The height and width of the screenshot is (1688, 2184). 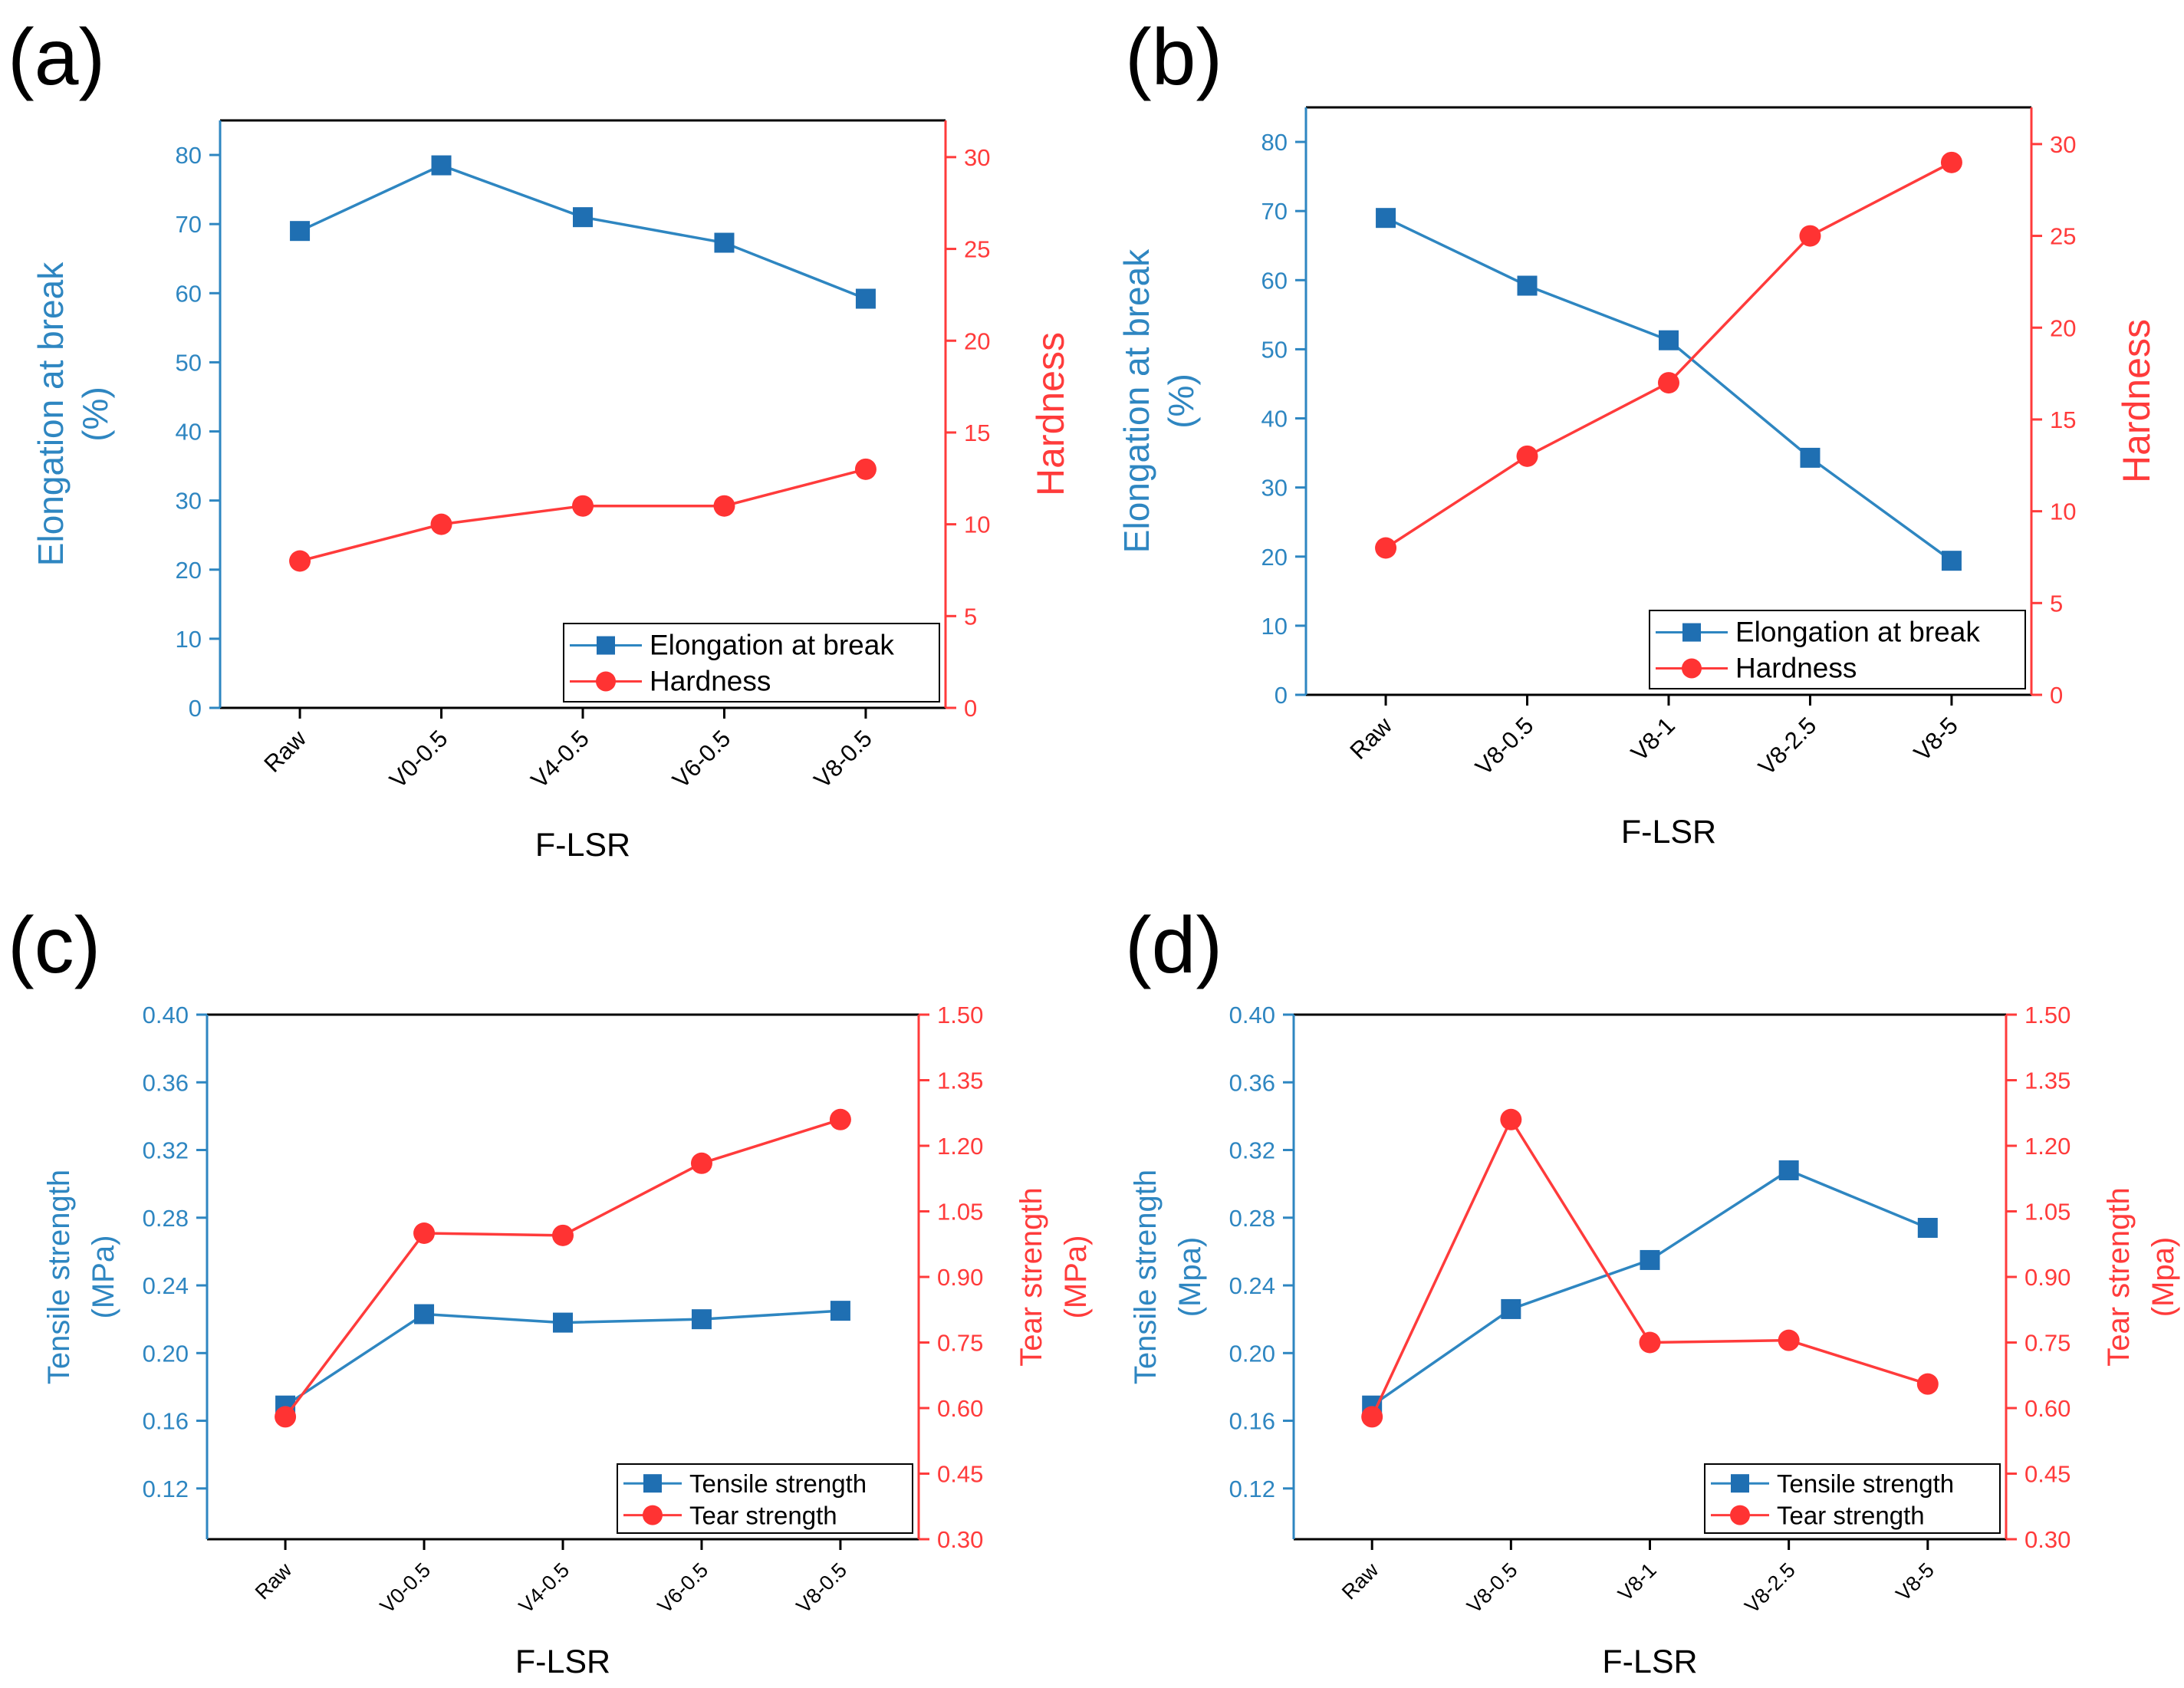 What do you see at coordinates (2047, 1015) in the screenshot?
I see `chart-3-right-tick-label: 1.50` at bounding box center [2047, 1015].